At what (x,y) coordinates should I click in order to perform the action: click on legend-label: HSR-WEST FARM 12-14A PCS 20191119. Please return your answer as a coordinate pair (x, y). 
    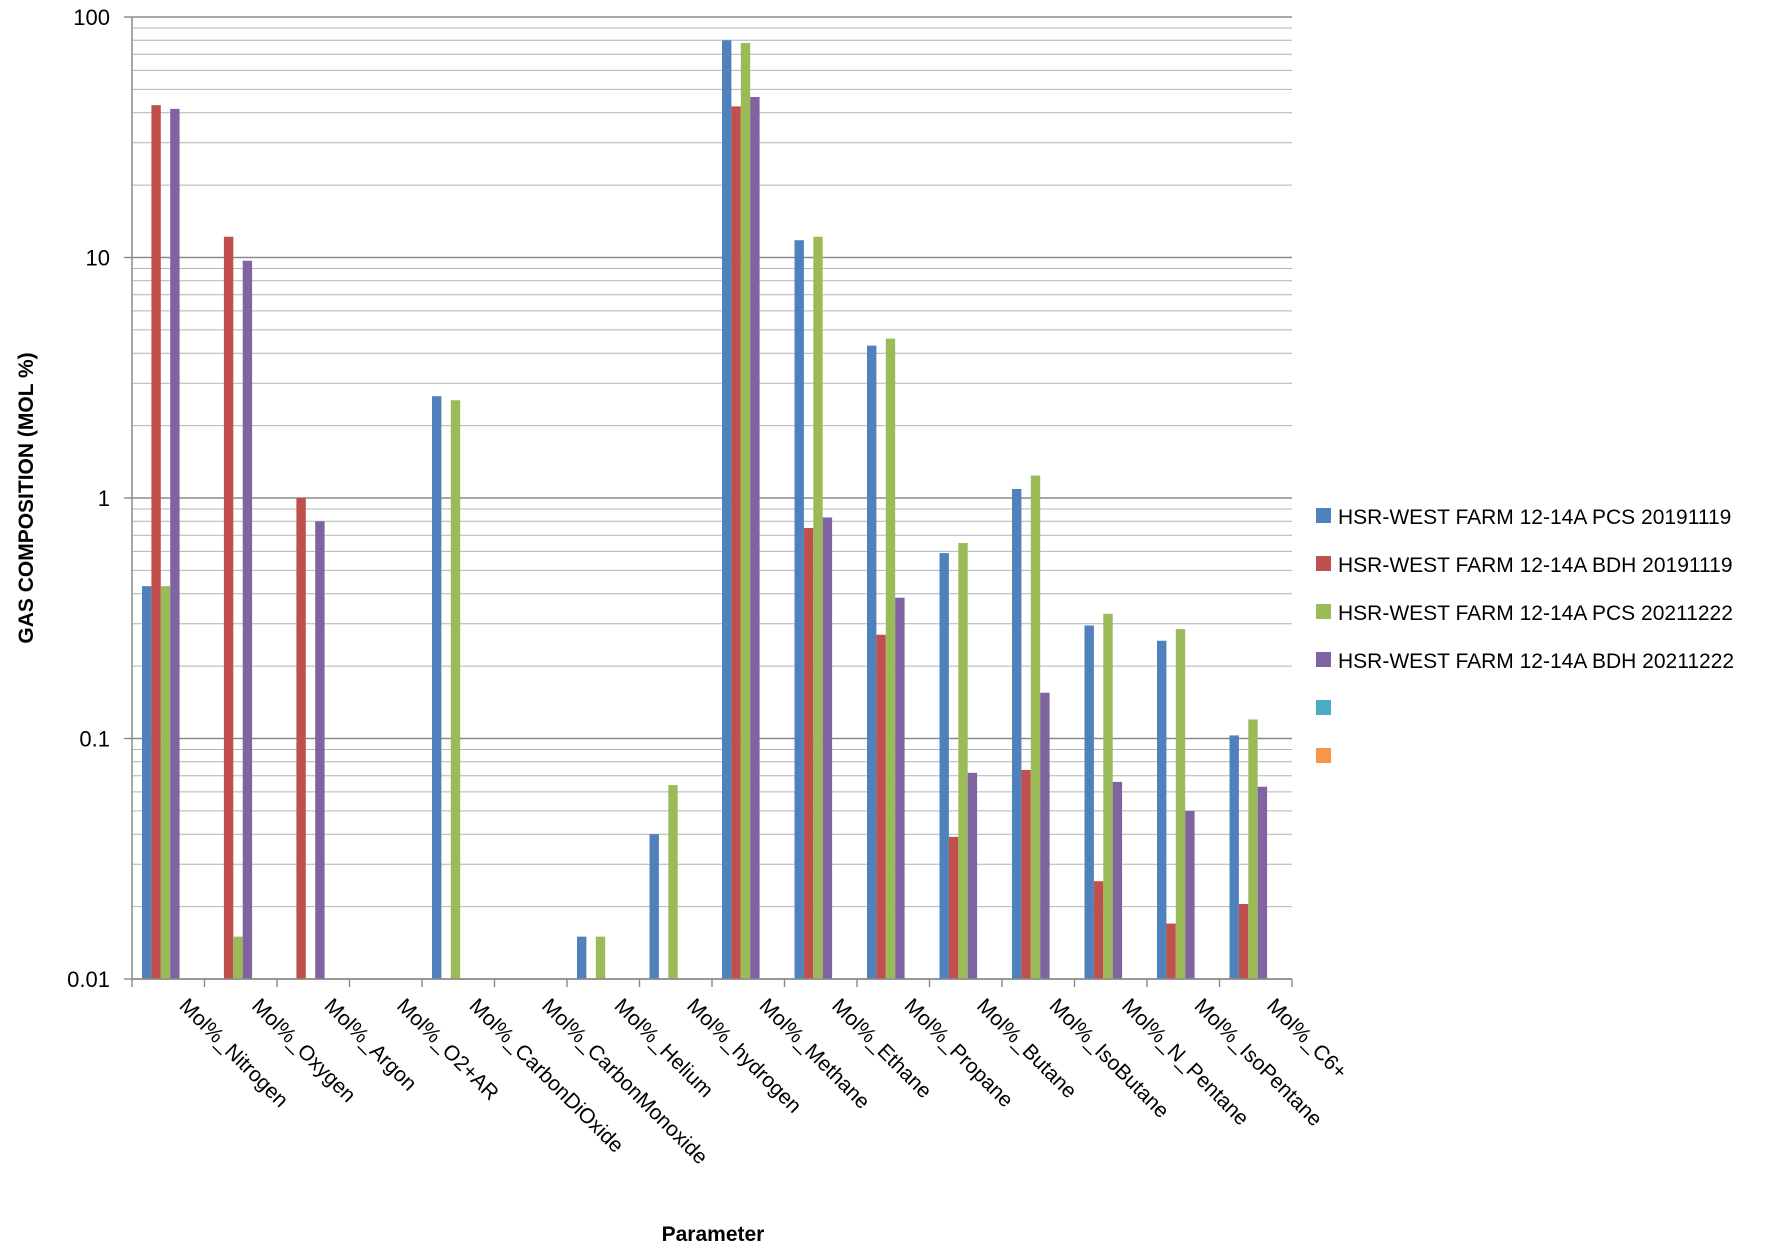
    Looking at the image, I should click on (1534, 517).